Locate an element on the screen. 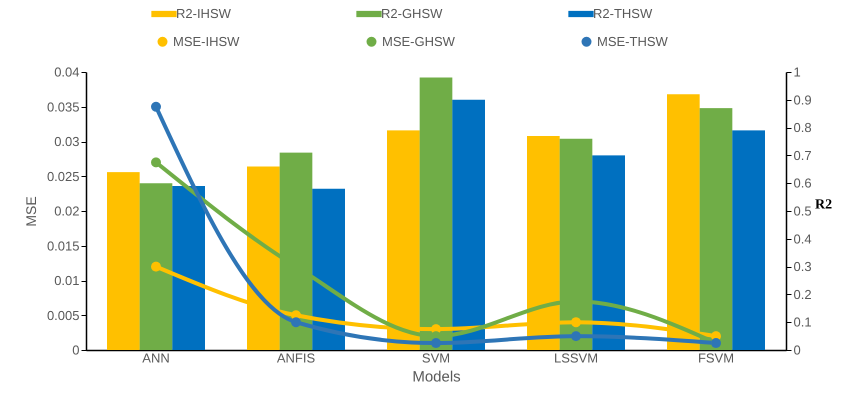  y2-axis-title: R2 is located at coordinates (823, 205).